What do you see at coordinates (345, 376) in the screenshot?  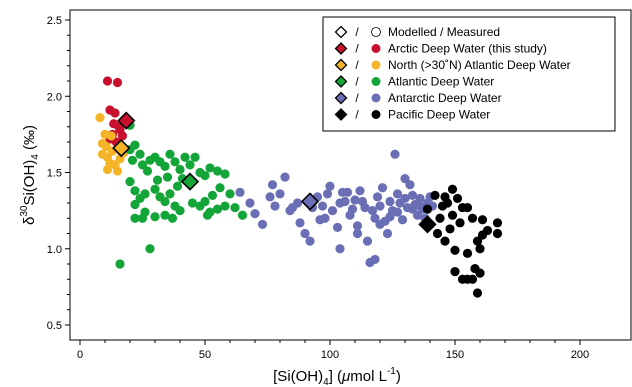 I see `x-axis-title-mu: μ` at bounding box center [345, 376].